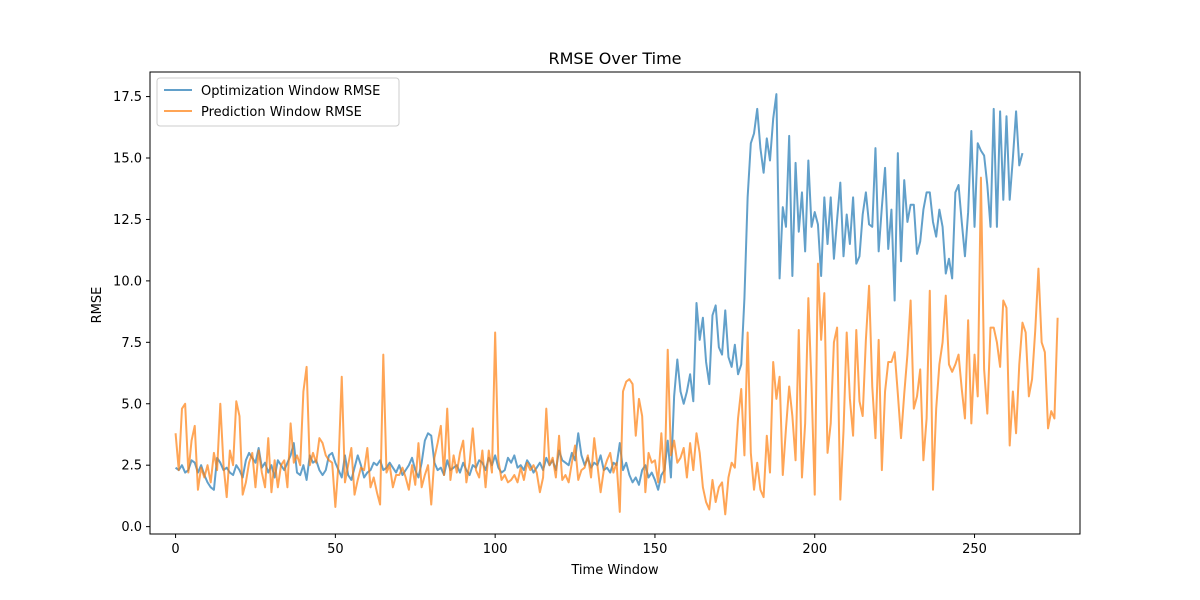 This screenshot has width=1200, height=600. I want to click on x-axis-label: Time Window, so click(614, 570).